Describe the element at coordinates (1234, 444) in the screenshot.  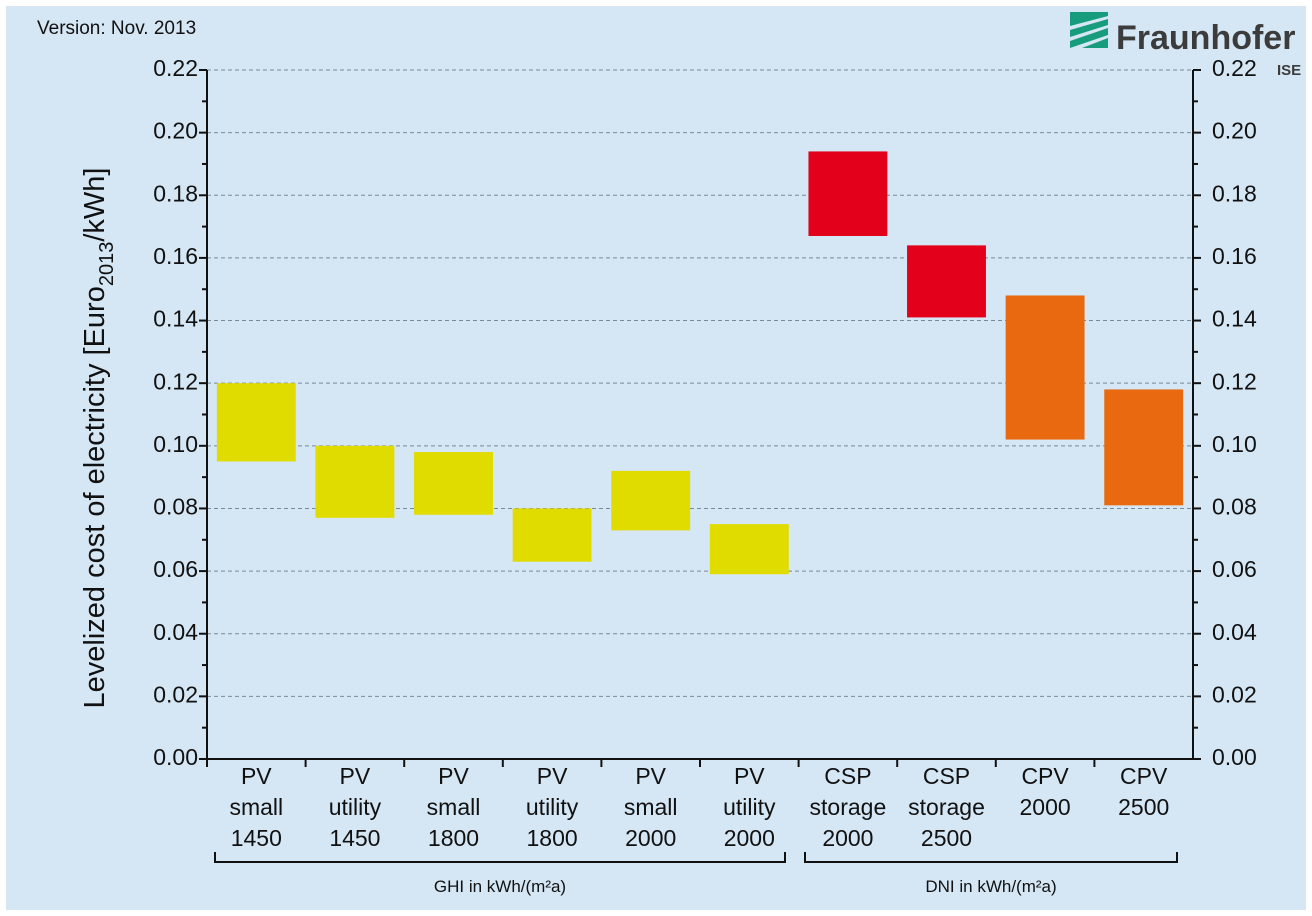
I see `y2-tick-label: 0.10` at that location.